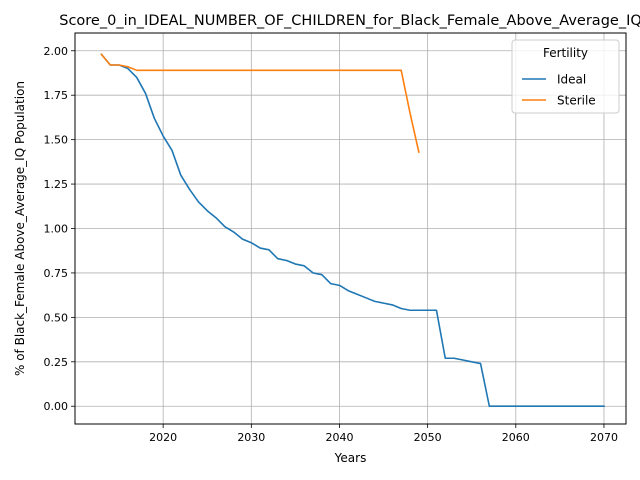 Image resolution: width=640 pixels, height=480 pixels. I want to click on y-tick-label: 1.25, so click(56, 184).